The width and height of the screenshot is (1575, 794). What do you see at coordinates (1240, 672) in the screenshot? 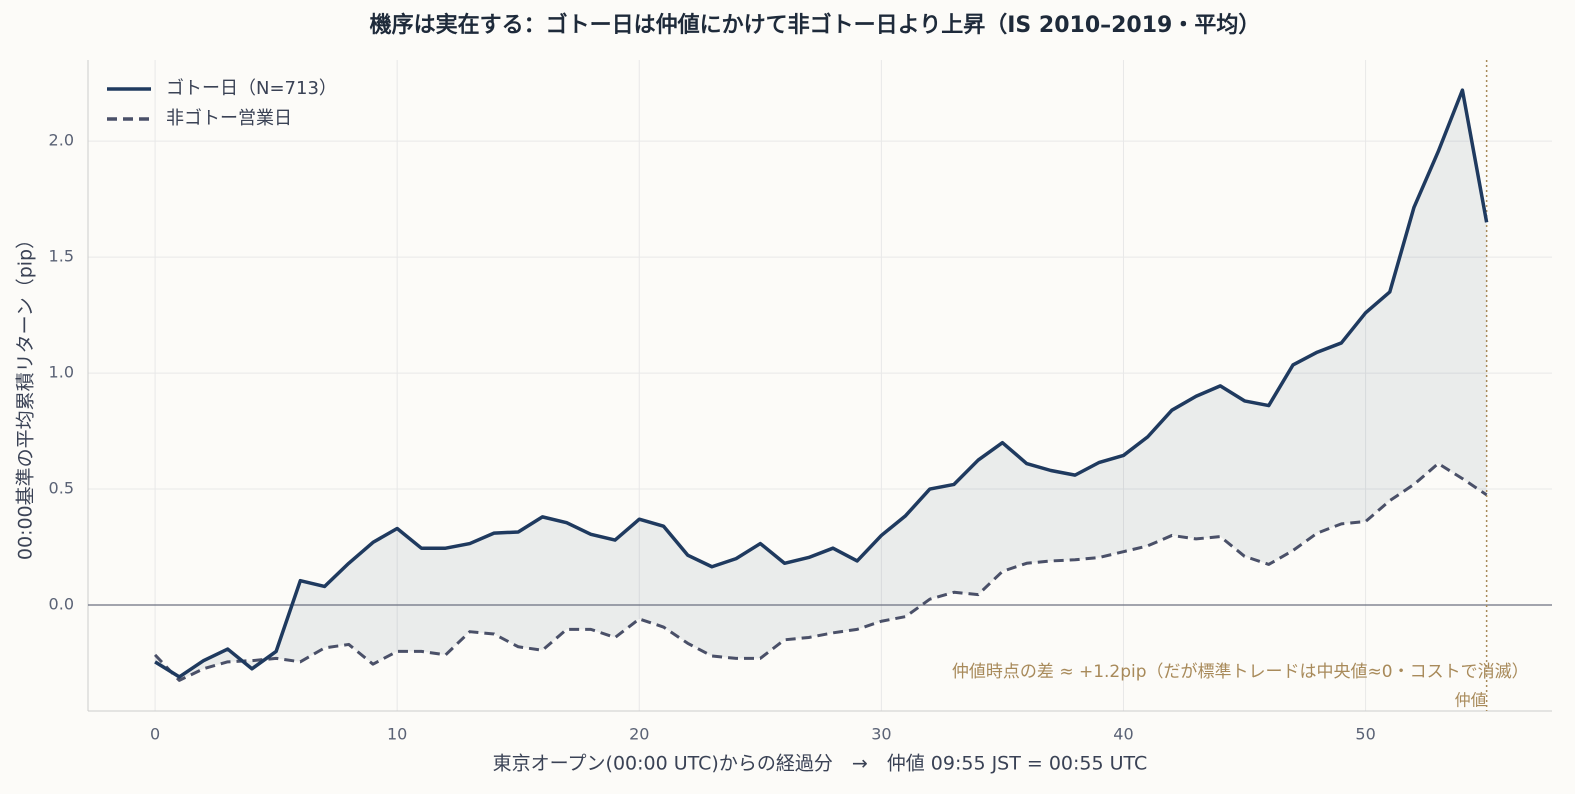
I see `annotation: 仲値時点の差 ≈ +1.2pip（だが標準トレードは中央値≈0・コストで消滅）` at bounding box center [1240, 672].